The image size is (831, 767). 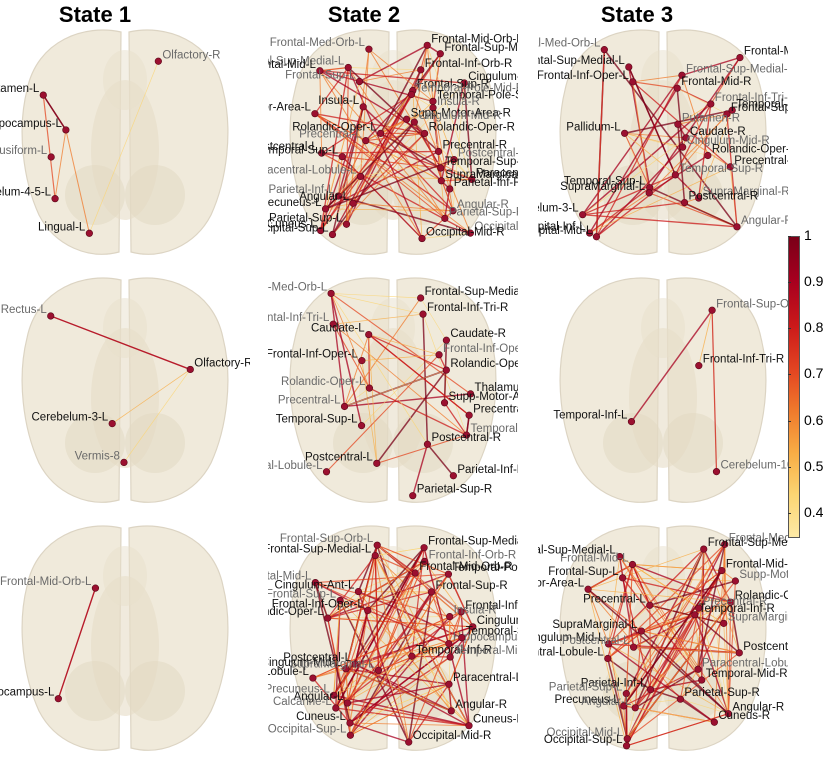 I want to click on region-label: Temporal-Sup-R, so click(x=492, y=632).